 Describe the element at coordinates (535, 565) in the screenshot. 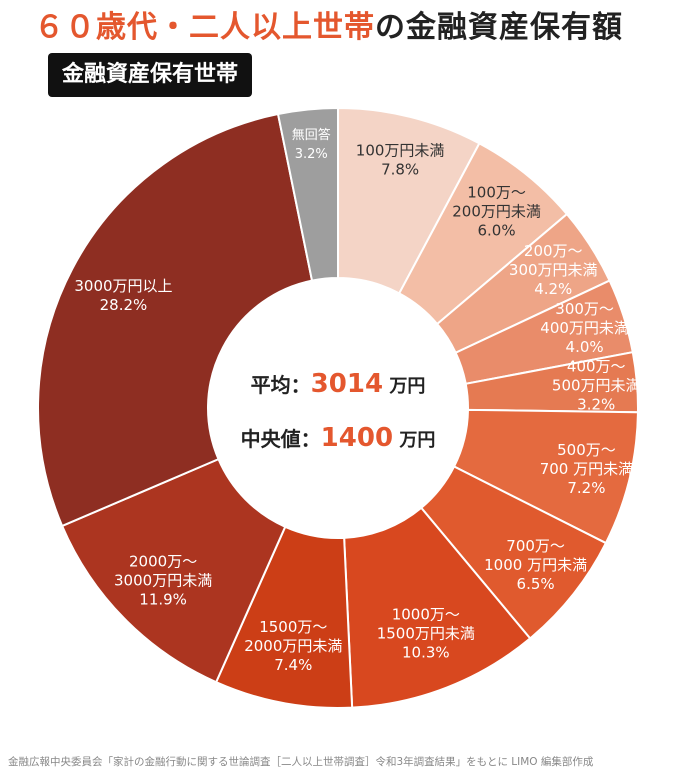

I see `slice-label-7: 700万～ 1000 万円未満 6.5%` at that location.